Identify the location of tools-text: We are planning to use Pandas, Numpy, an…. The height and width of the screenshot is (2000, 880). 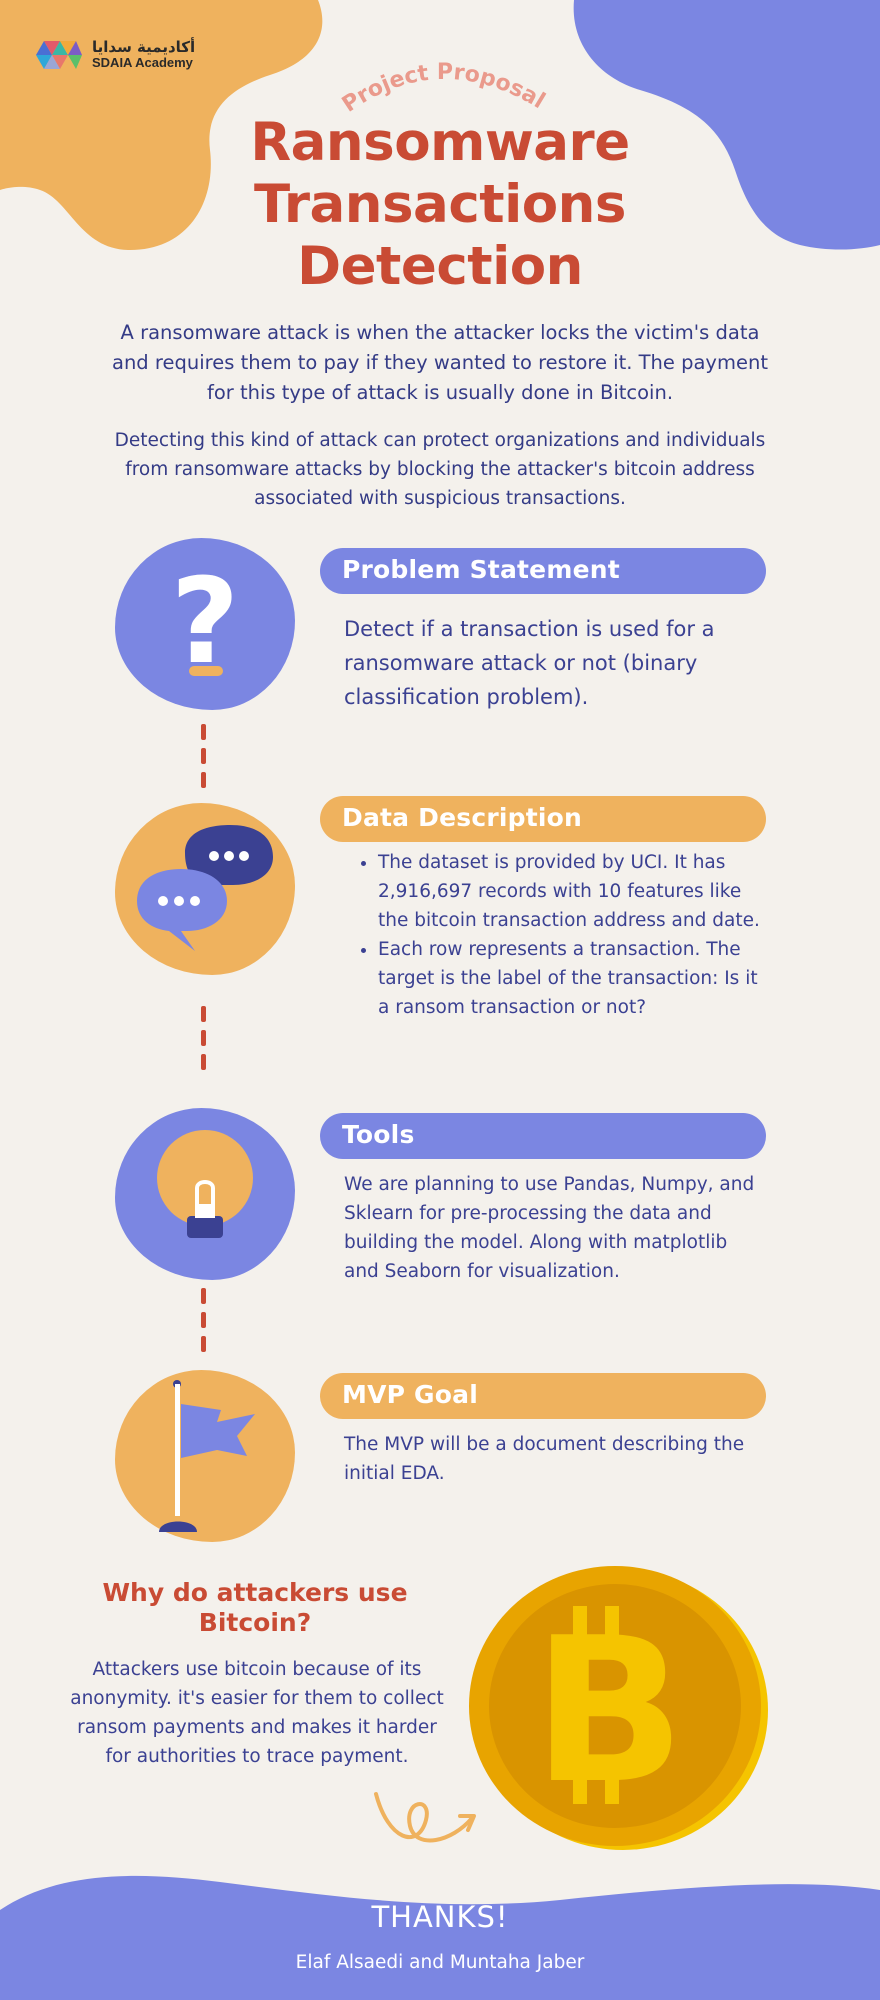
(549, 1228).